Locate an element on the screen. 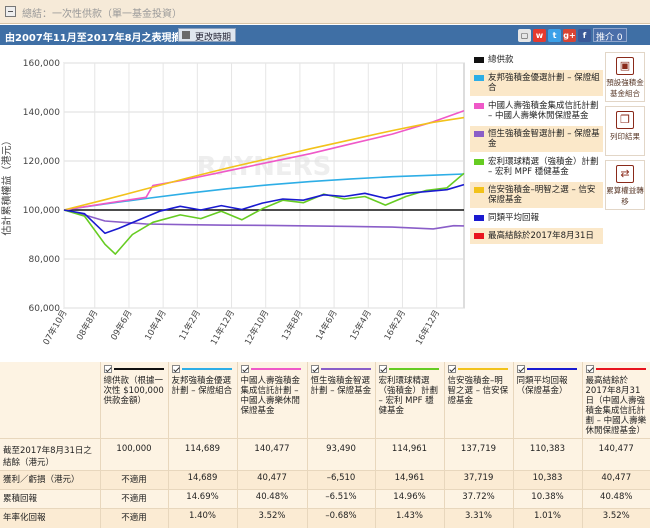 Image resolution: width=650 pixels, height=528 pixels. tool-panel: ▣ 預設強積金基金組合 ❐ 列印結果 ⇄ 累算權益轉移 is located at coordinates (625, 133).